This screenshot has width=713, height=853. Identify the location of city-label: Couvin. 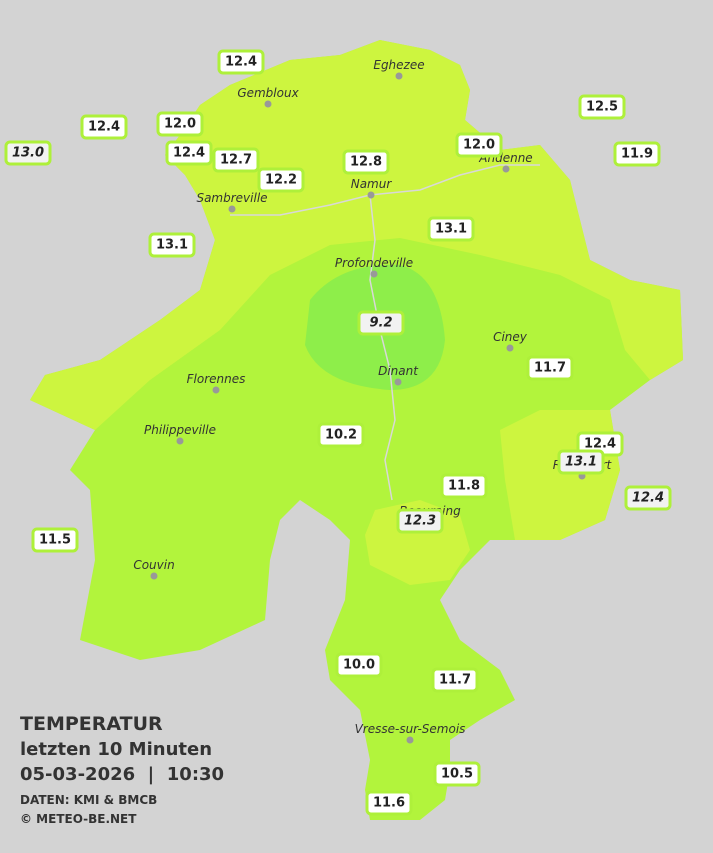
(153, 565).